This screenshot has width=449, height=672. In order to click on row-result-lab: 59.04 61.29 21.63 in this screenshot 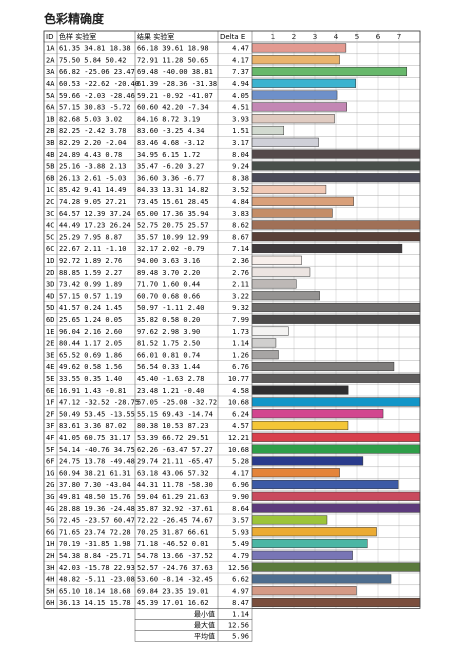, I will do `click(173, 497)`.